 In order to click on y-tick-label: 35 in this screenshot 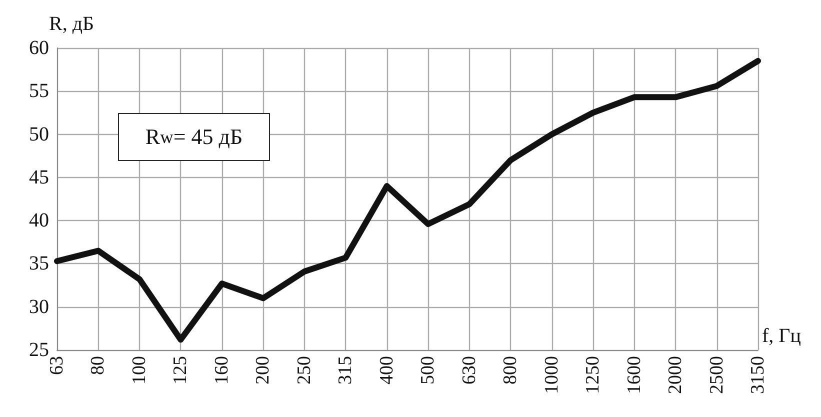, I will do `click(39, 263)`.